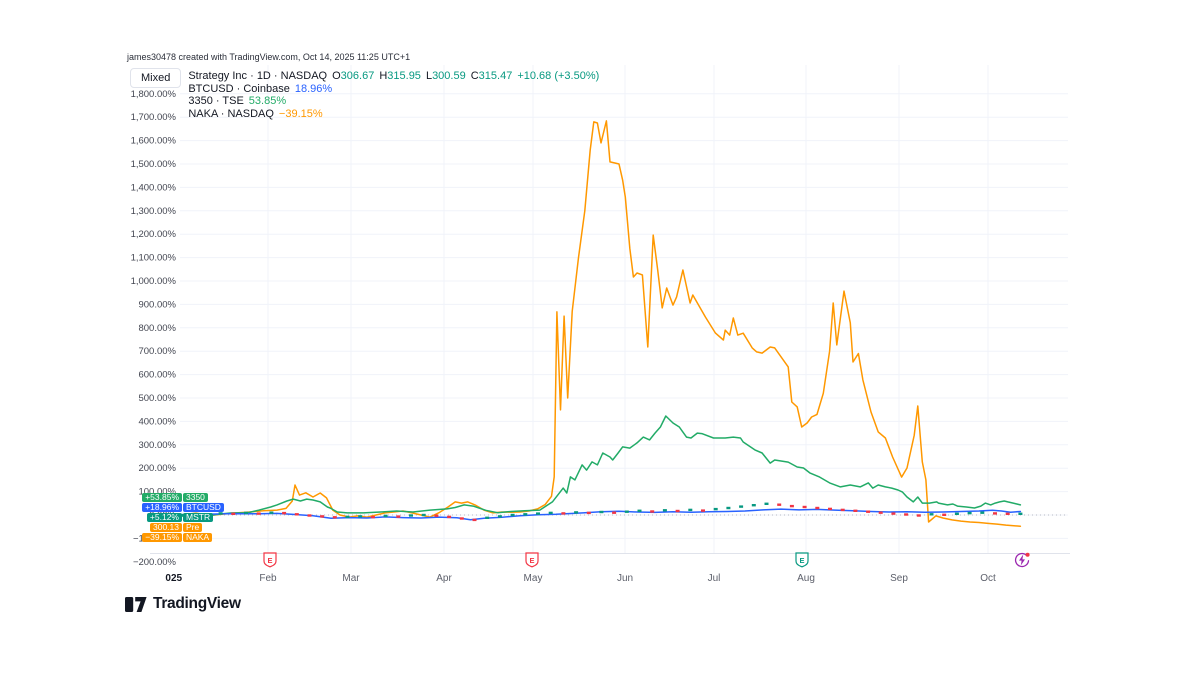 Image resolution: width=1200 pixels, height=675 pixels. What do you see at coordinates (357, 76) in the screenshot?
I see `open-value: 306.67` at bounding box center [357, 76].